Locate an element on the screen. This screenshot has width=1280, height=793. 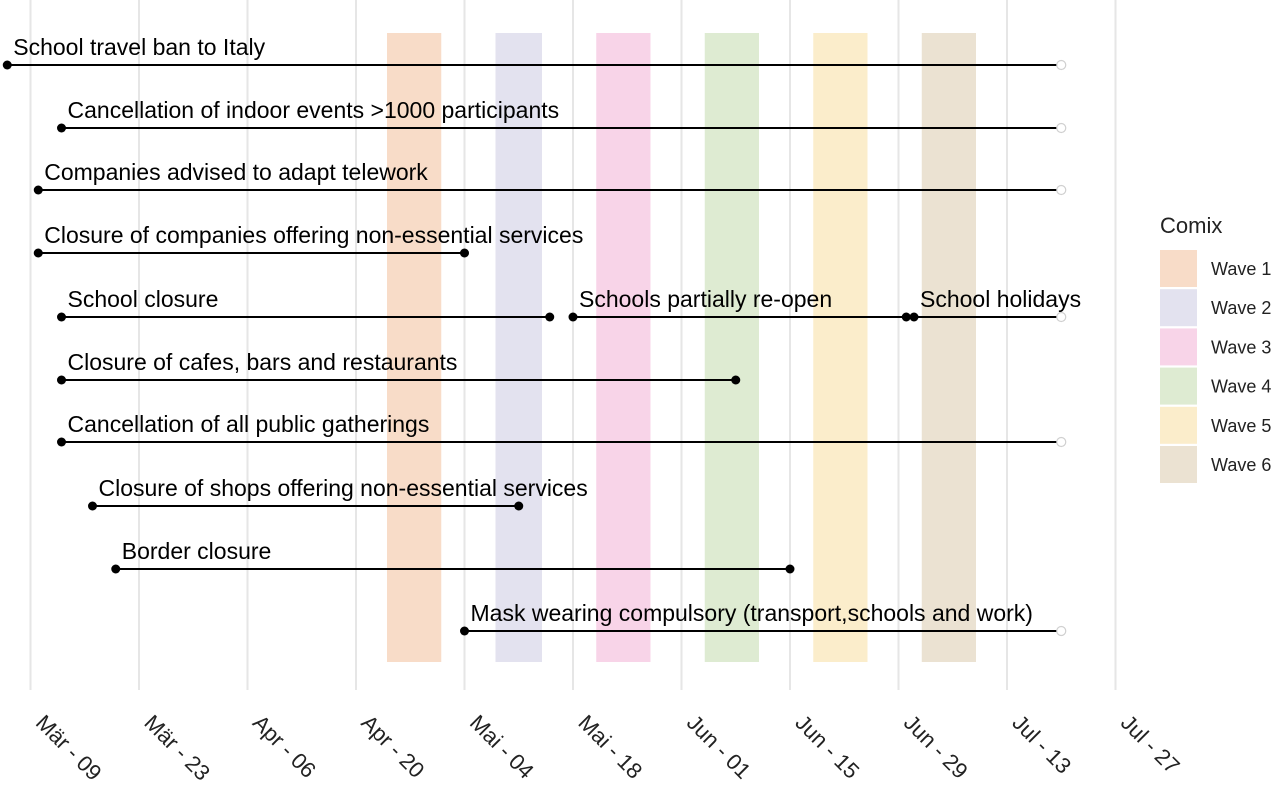
measure-row: Schools partially re-open is located at coordinates (739, 304).